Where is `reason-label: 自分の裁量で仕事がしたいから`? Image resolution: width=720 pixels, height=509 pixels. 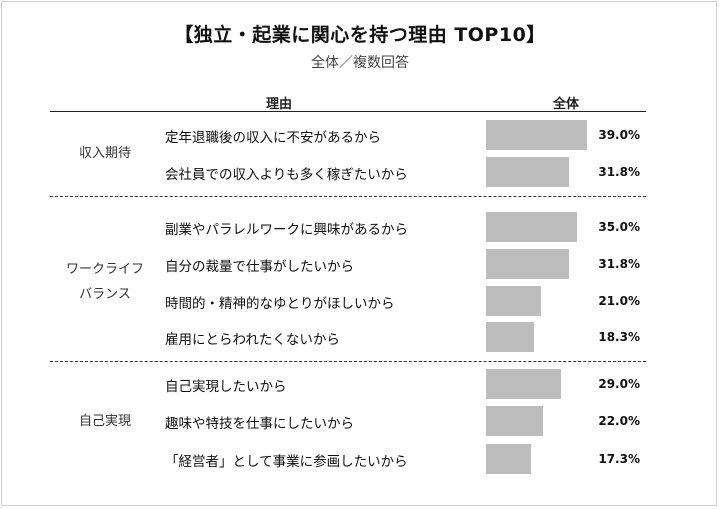 reason-label: 自分の裁量で仕事がしたいから is located at coordinates (259, 267).